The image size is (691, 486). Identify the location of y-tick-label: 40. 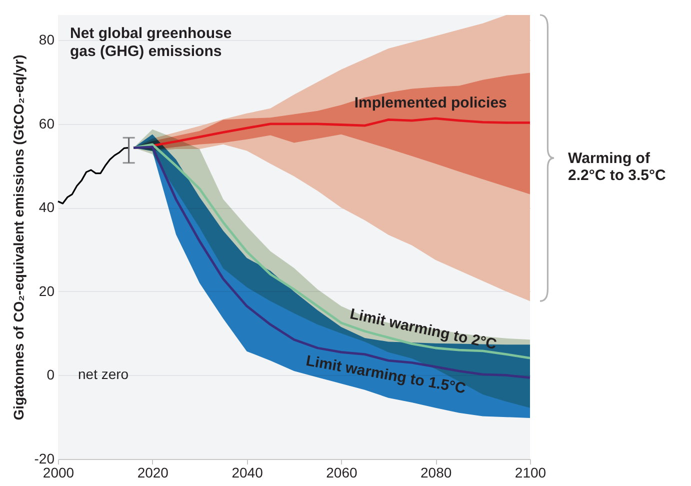
(46, 207).